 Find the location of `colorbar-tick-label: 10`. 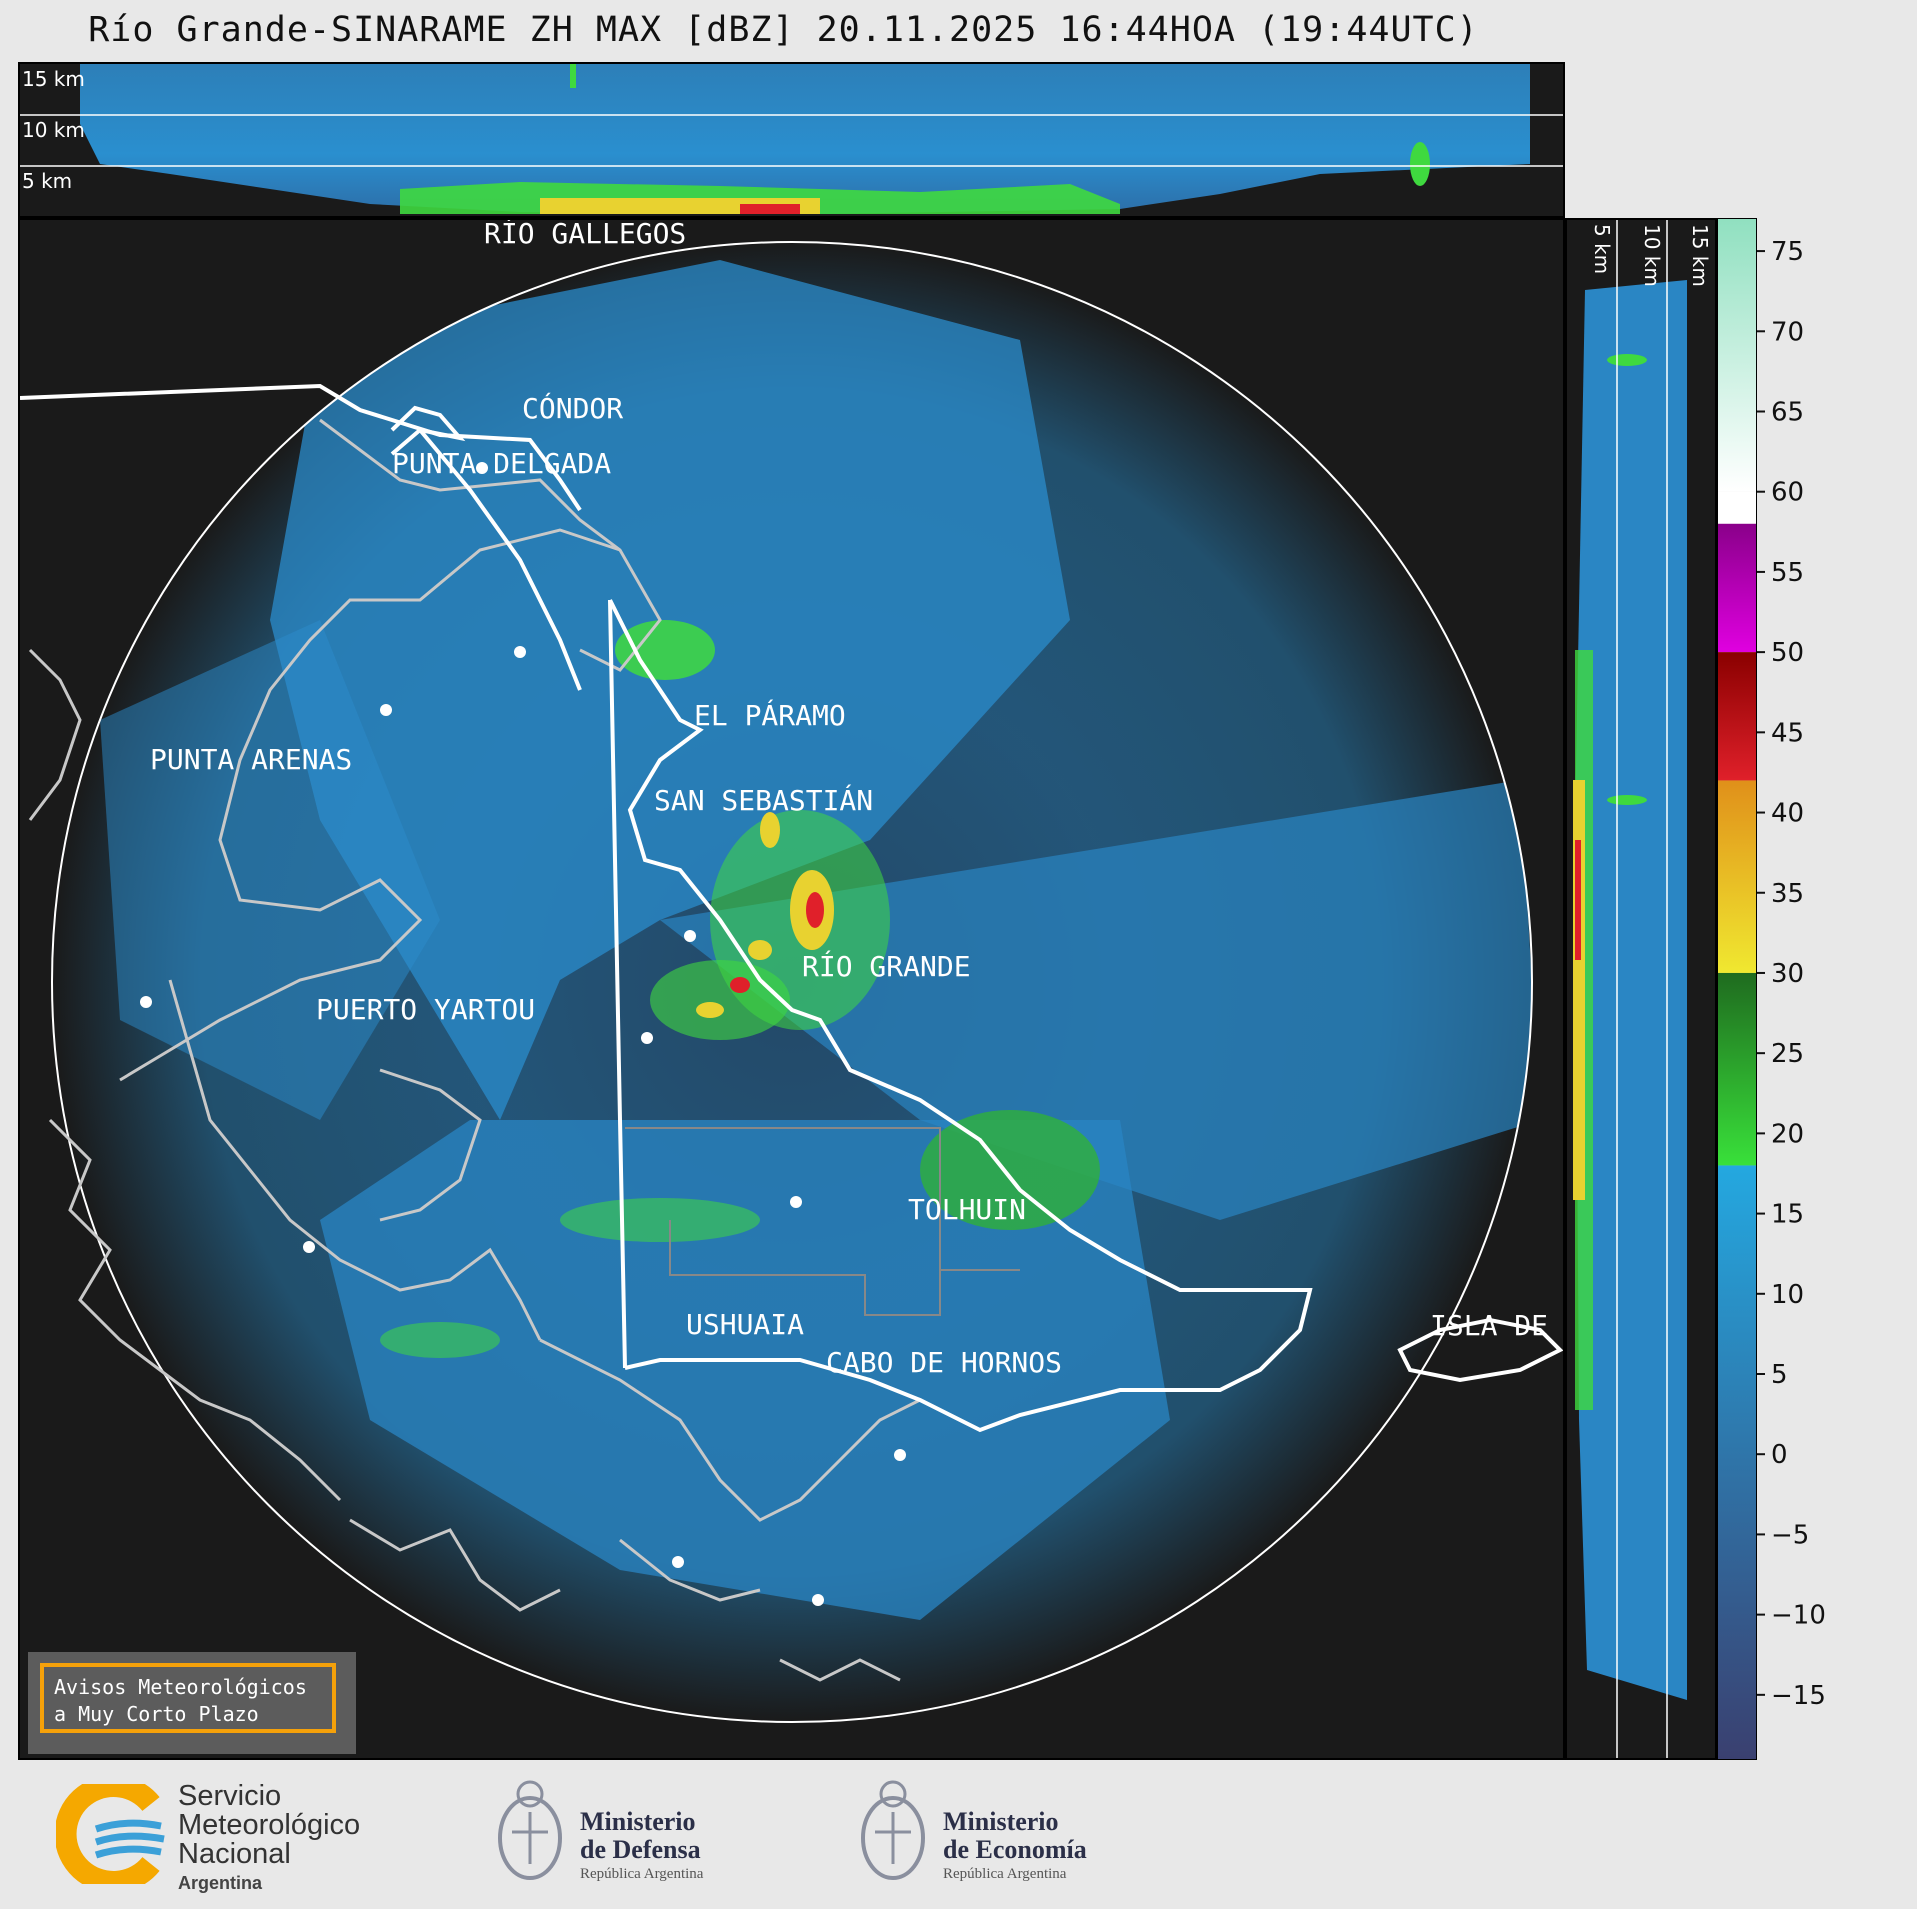

colorbar-tick-label: 10 is located at coordinates (1787, 1295).